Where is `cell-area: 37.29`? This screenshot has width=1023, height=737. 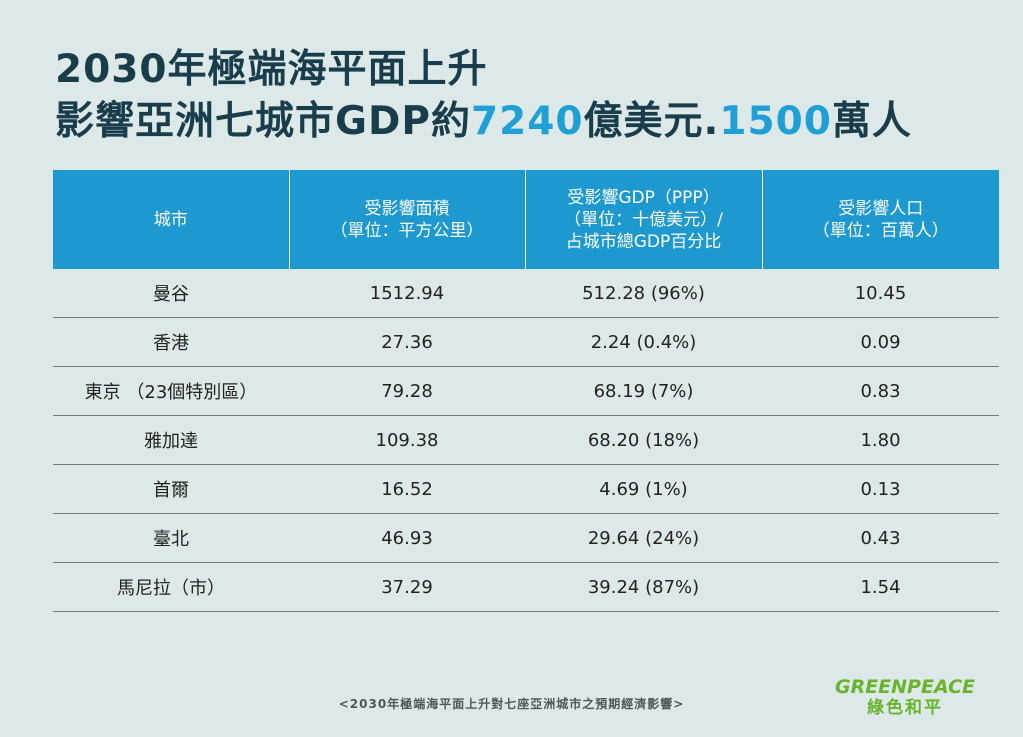
cell-area: 37.29 is located at coordinates (407, 587).